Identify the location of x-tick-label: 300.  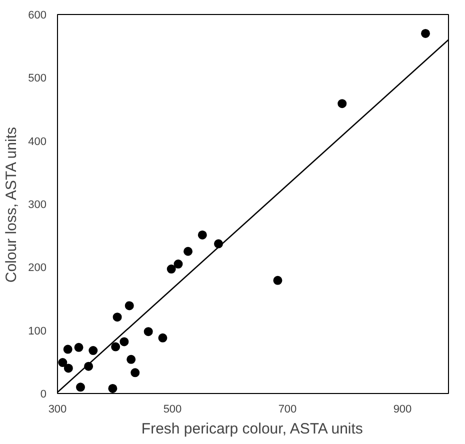
(57, 410).